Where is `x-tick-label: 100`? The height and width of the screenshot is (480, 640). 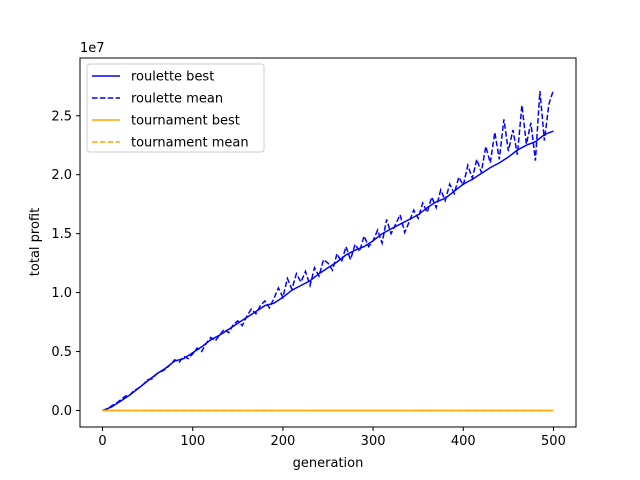 x-tick-label: 100 is located at coordinates (192, 441).